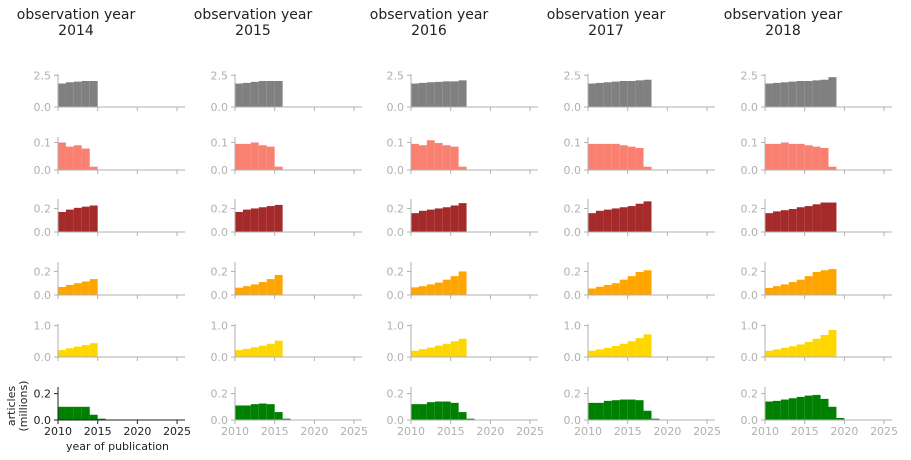 The height and width of the screenshot is (460, 911). Describe the element at coordinates (707, 431) in the screenshot. I see `x-tick-label: 2025` at that location.